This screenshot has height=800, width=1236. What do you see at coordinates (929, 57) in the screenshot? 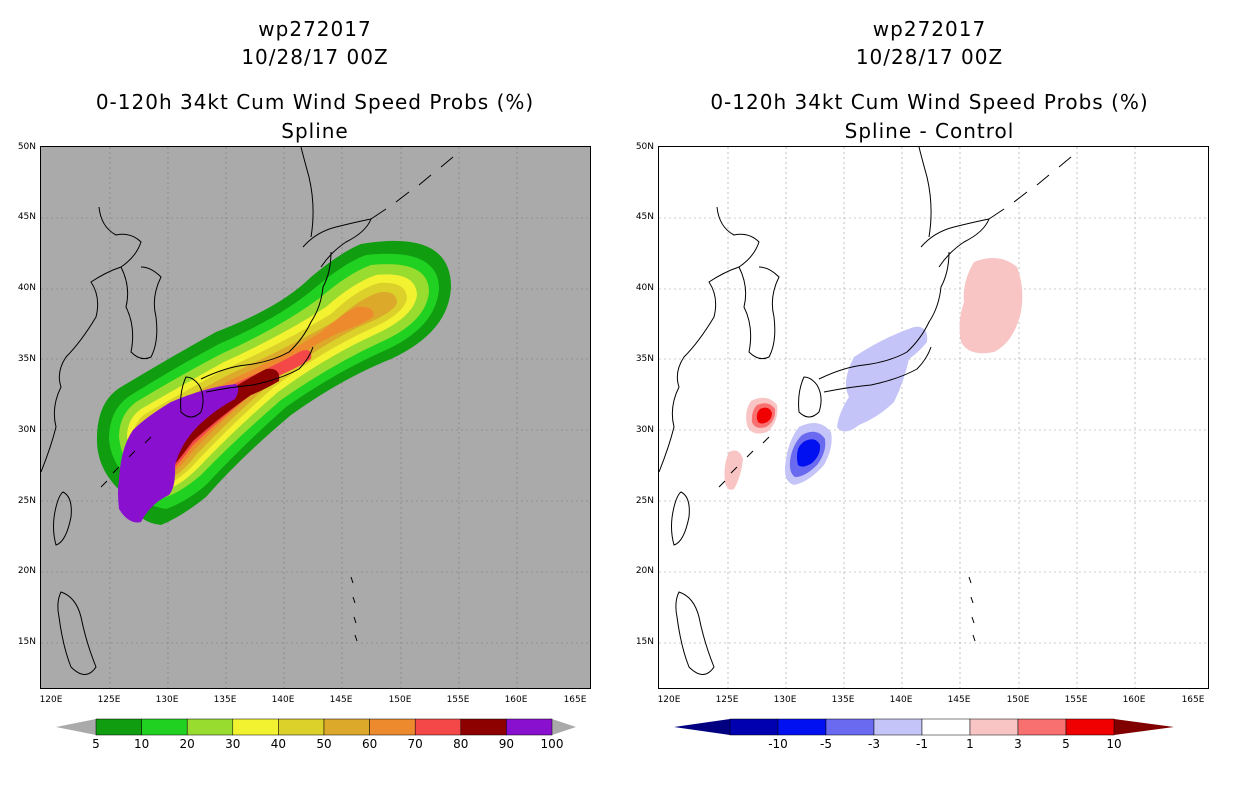
I see `right-title-date: 10/28/17 00Z` at bounding box center [929, 57].